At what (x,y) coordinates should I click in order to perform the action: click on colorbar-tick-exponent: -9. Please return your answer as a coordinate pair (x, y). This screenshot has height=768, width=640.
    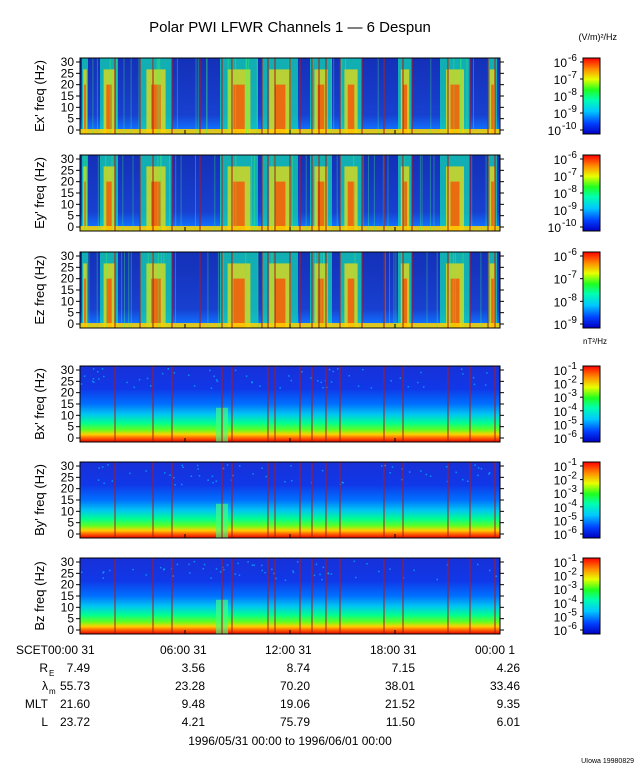
    Looking at the image, I should click on (572, 206).